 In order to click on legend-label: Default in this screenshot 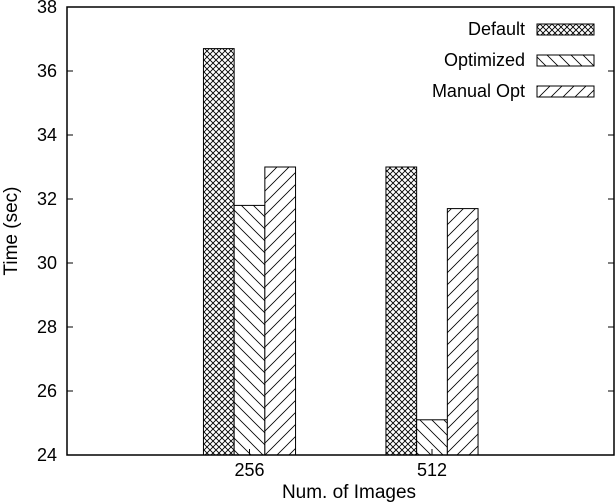, I will do `click(496, 29)`.